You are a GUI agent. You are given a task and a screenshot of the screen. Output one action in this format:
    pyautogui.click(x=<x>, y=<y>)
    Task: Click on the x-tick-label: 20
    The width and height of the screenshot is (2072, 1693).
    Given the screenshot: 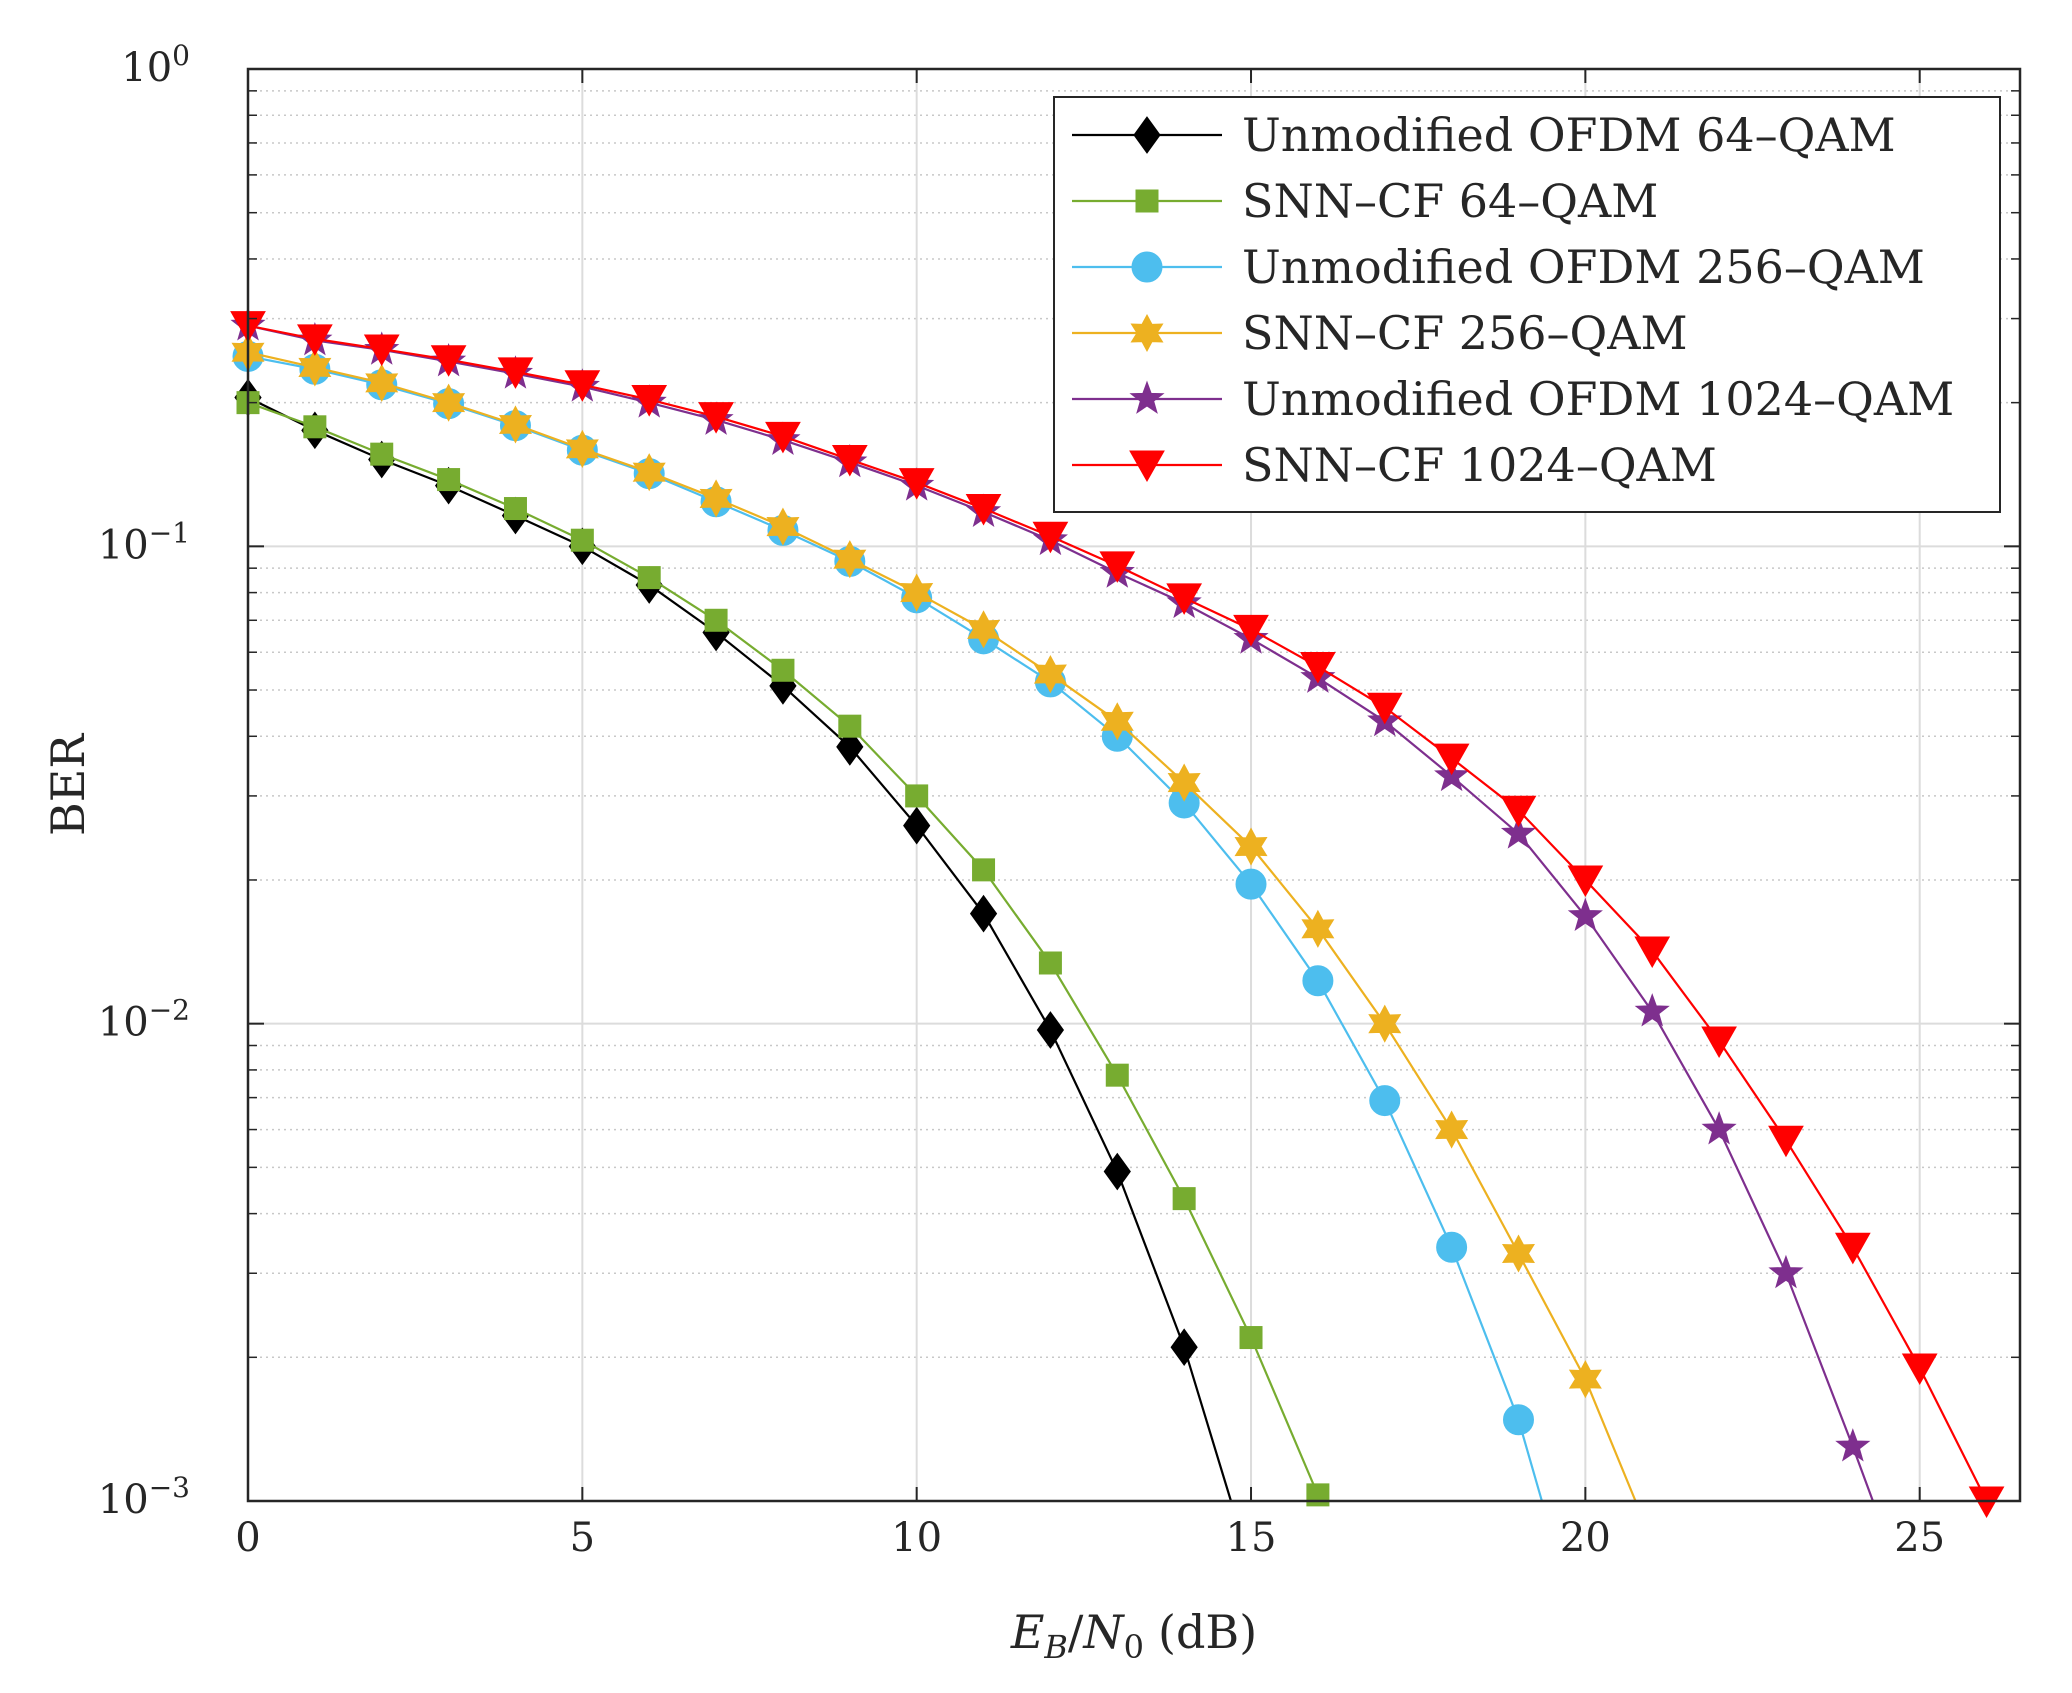 What is the action you would take?
    pyautogui.click(x=1585, y=1538)
    